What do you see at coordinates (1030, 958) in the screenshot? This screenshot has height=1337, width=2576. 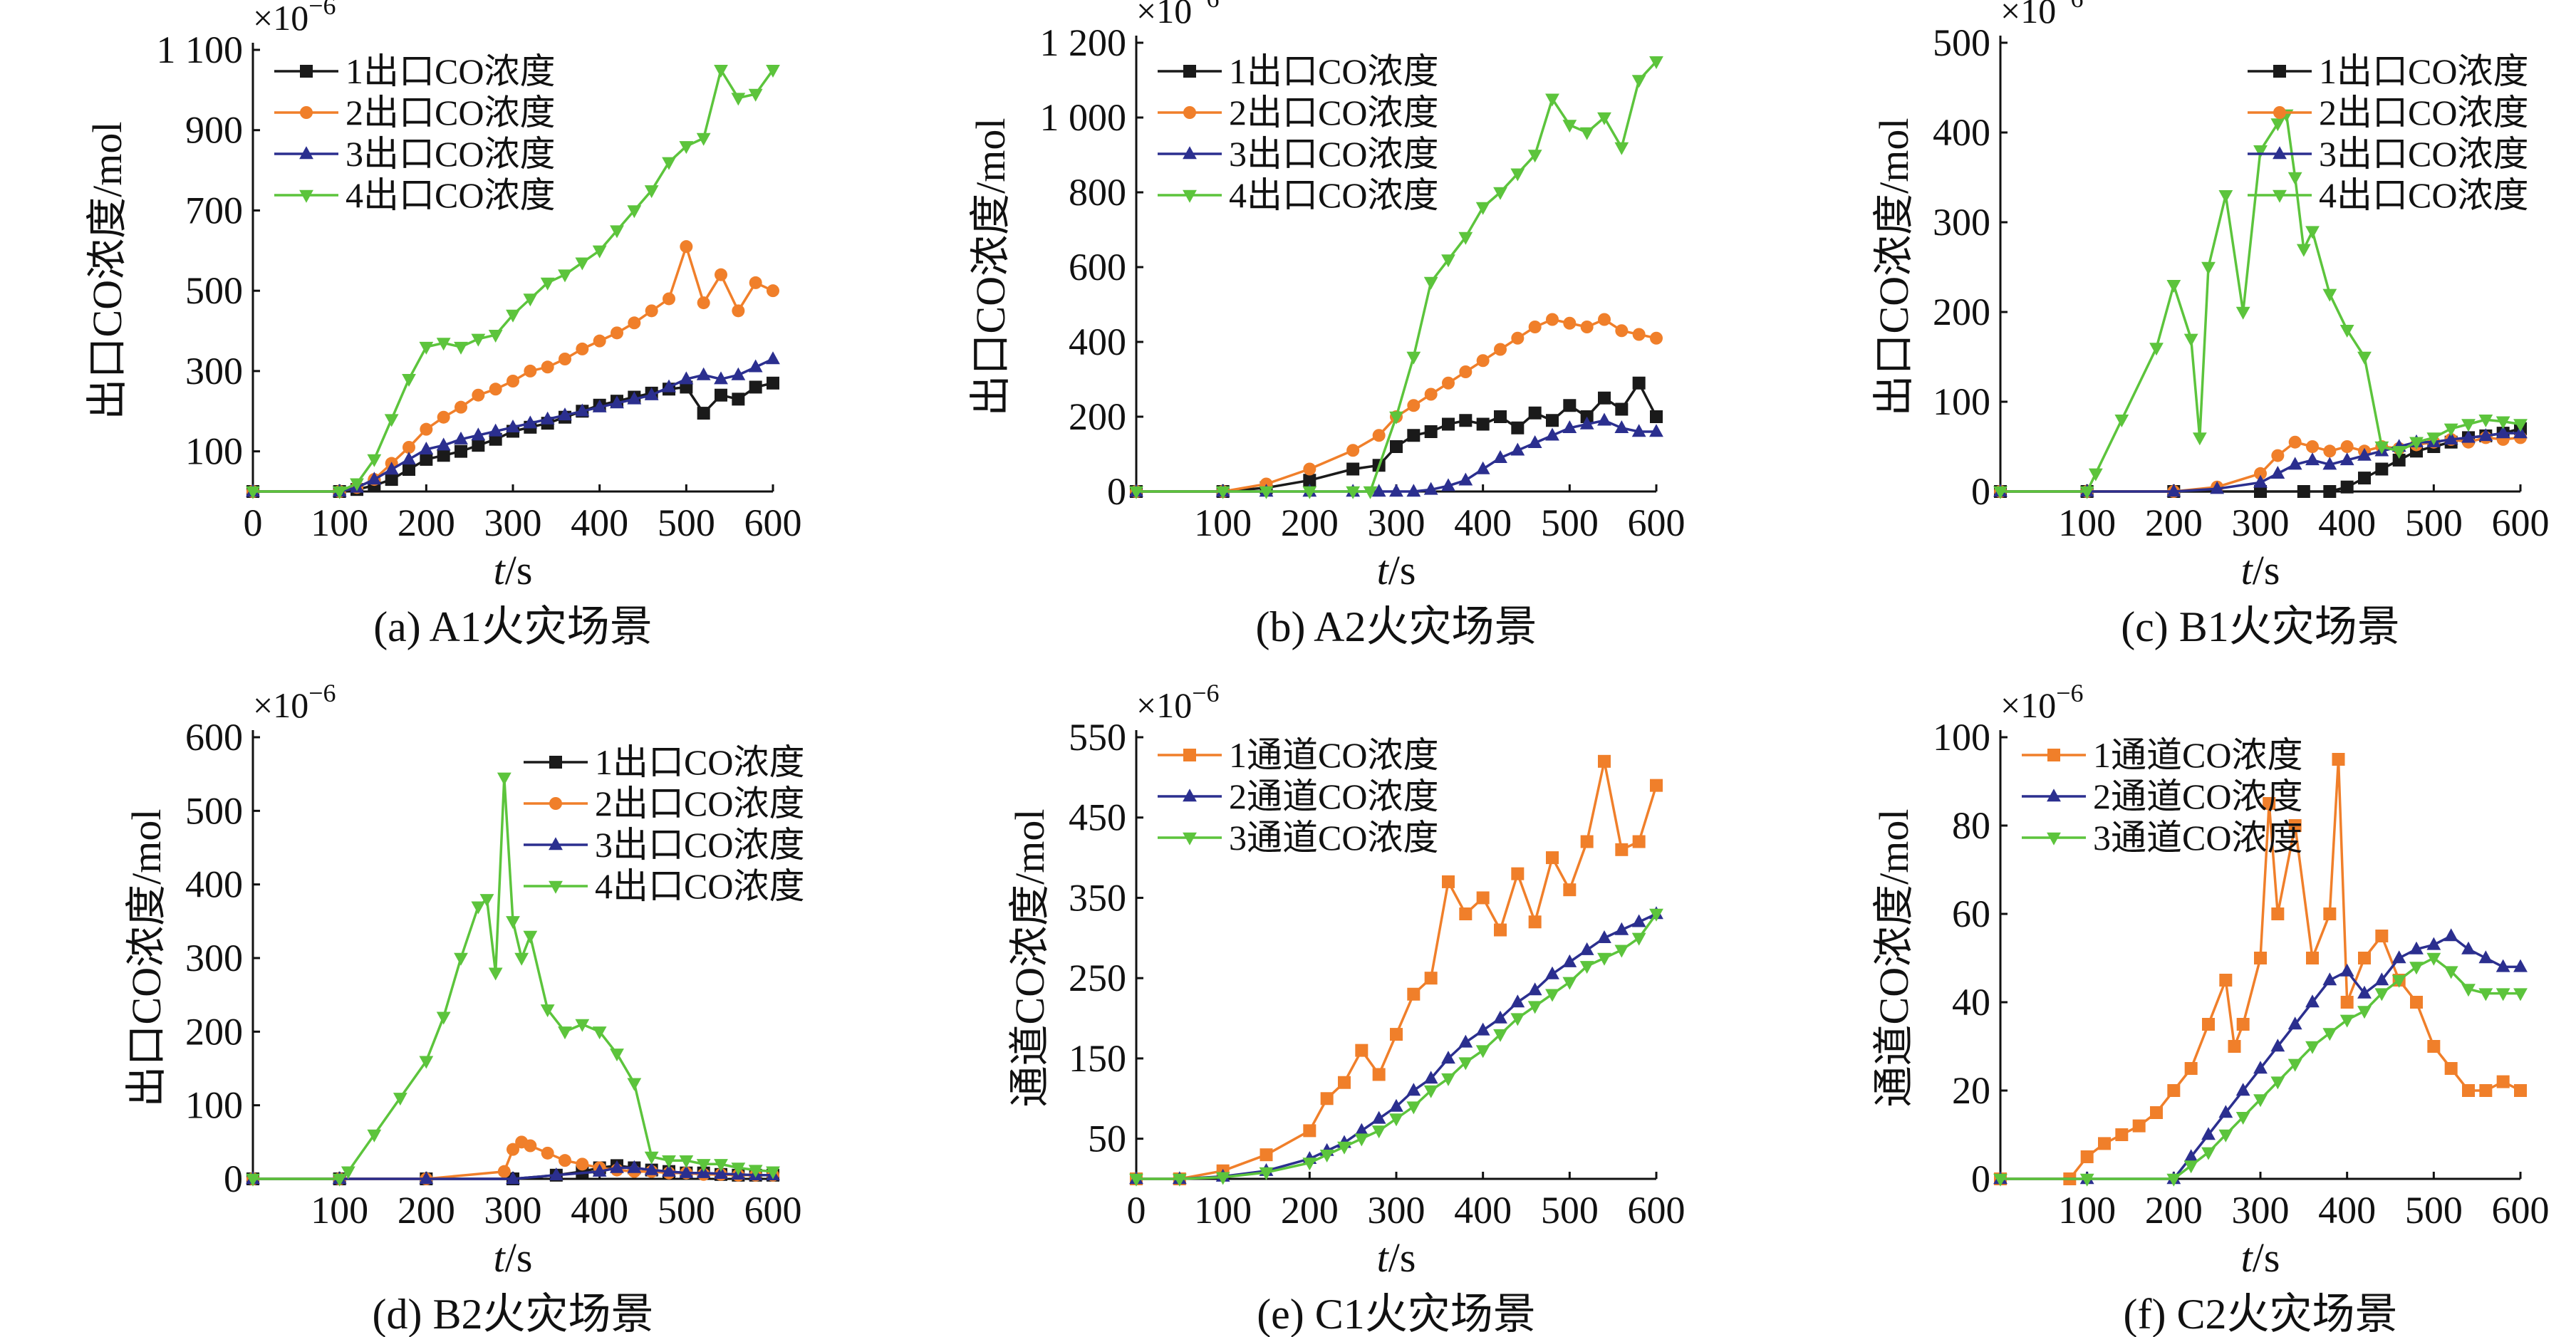 I see `y-axis-title: 通道CO浓度/mol` at bounding box center [1030, 958].